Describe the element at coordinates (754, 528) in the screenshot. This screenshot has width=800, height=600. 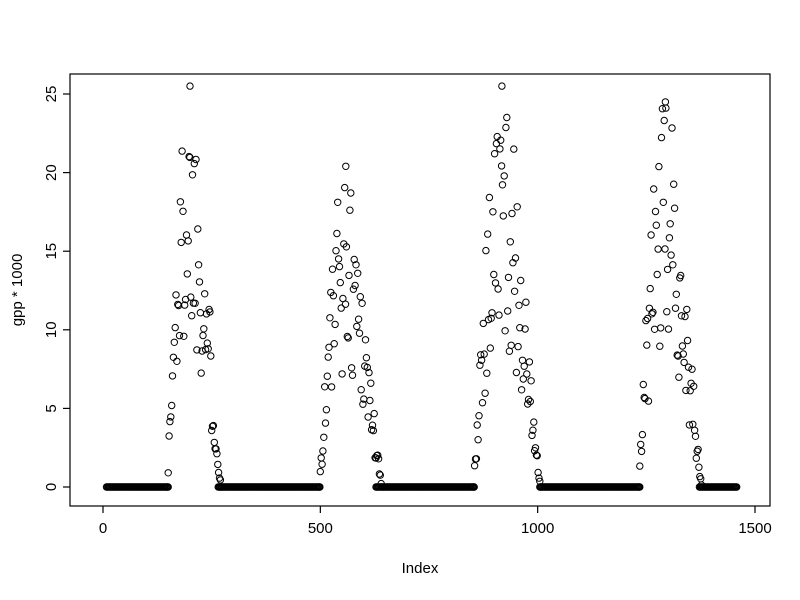
I see `x-tick-label: 1500` at that location.